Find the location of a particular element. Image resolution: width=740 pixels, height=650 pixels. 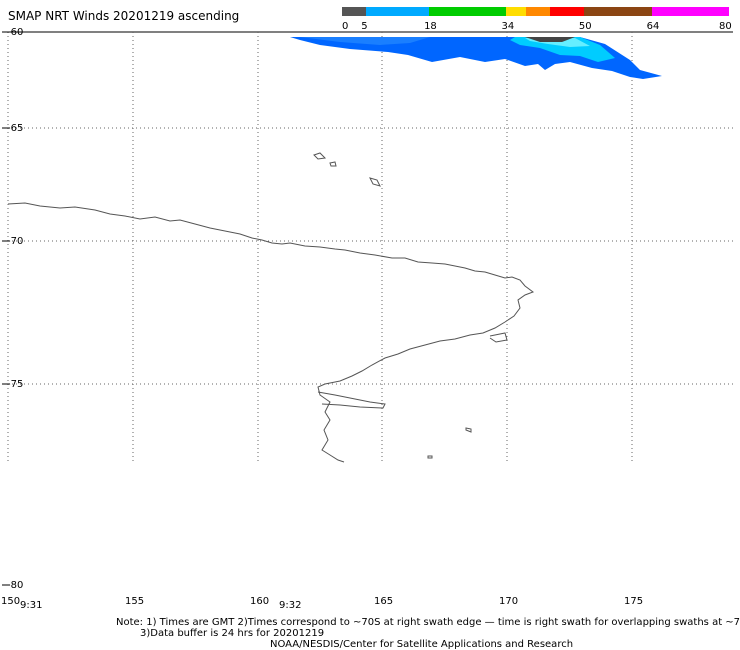

lat-label-75: -75 is located at coordinates (15, 384).